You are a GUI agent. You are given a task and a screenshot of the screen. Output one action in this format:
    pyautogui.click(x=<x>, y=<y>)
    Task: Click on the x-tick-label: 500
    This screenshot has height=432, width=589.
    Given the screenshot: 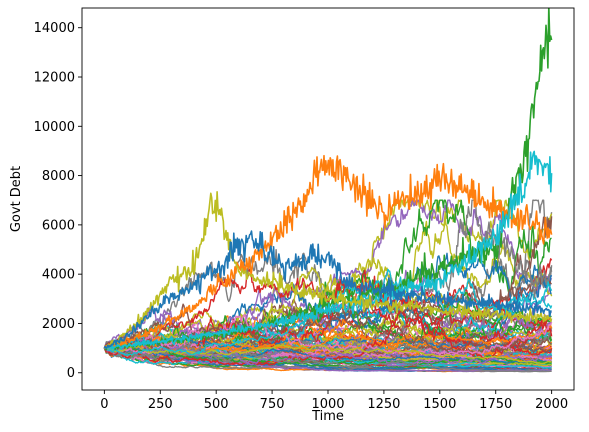 What is the action you would take?
    pyautogui.click(x=216, y=404)
    